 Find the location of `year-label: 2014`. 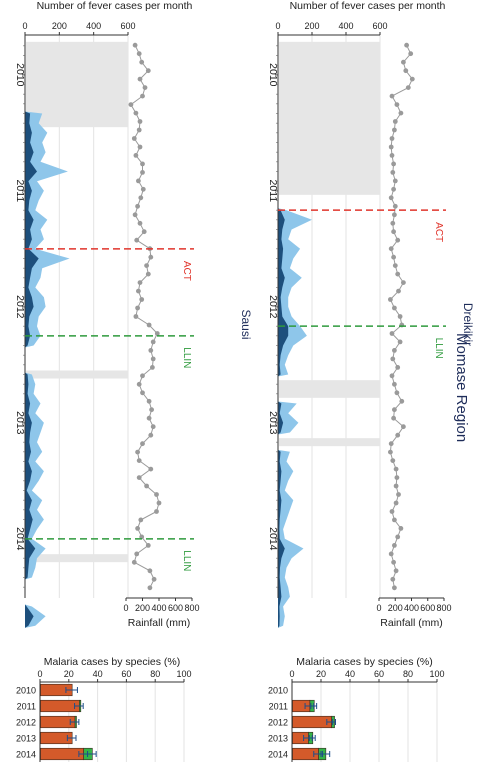

year-label: 2014 is located at coordinates (273, 539).